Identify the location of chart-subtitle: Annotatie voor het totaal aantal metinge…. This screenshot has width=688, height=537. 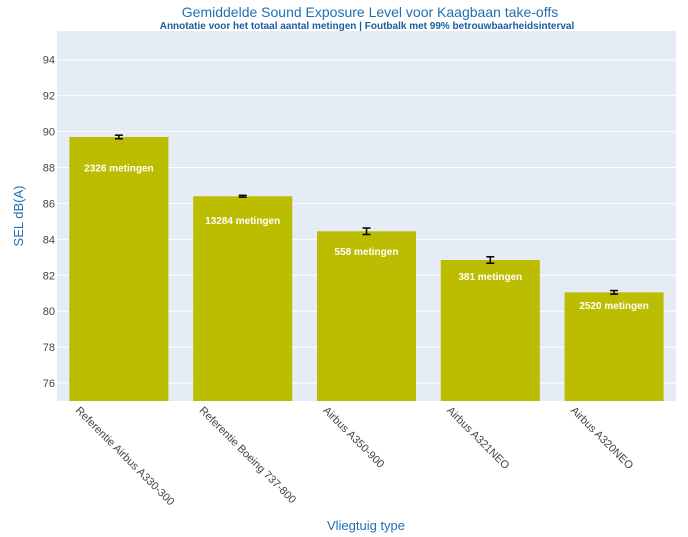
(367, 26).